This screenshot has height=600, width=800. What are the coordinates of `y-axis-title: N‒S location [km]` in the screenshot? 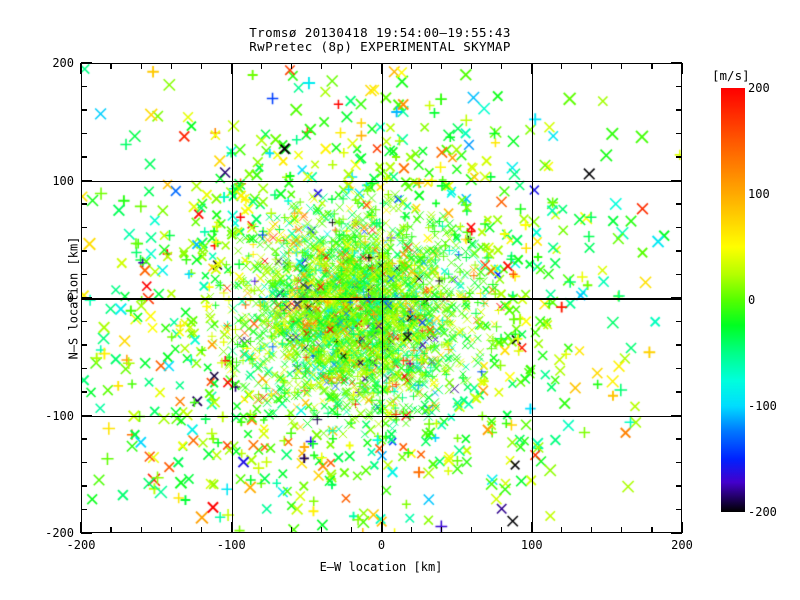 It's located at (73, 298).